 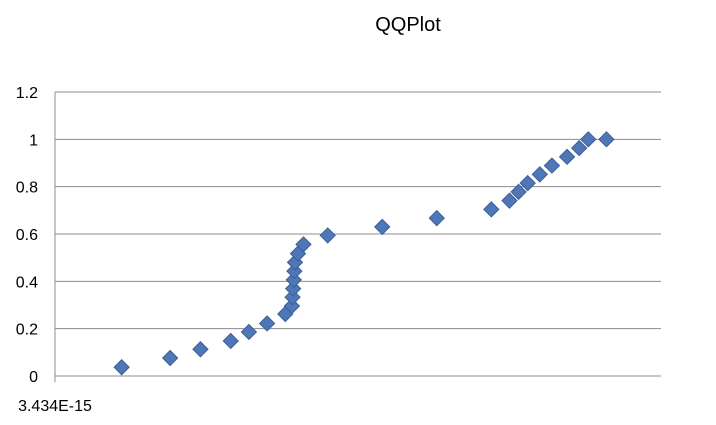 I want to click on y-tick-label: 0.8, so click(x=27, y=188).